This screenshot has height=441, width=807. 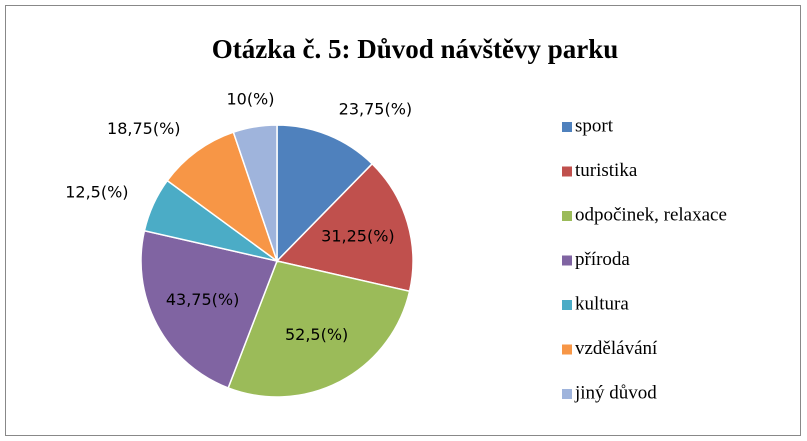 I want to click on data-label: 31,25(%), so click(x=358, y=236).